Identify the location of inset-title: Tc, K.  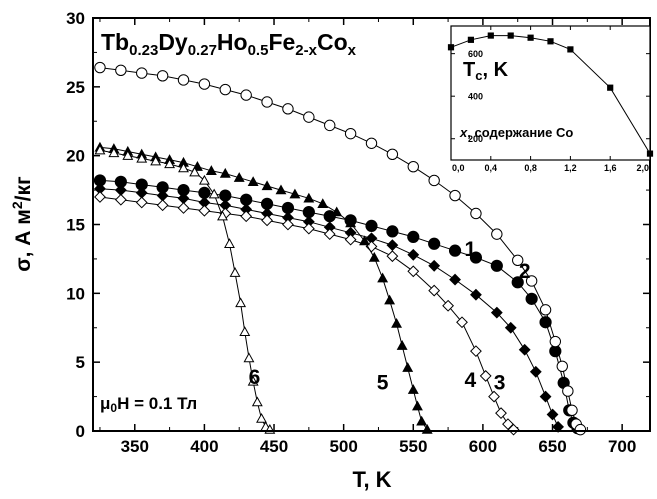
(486, 71).